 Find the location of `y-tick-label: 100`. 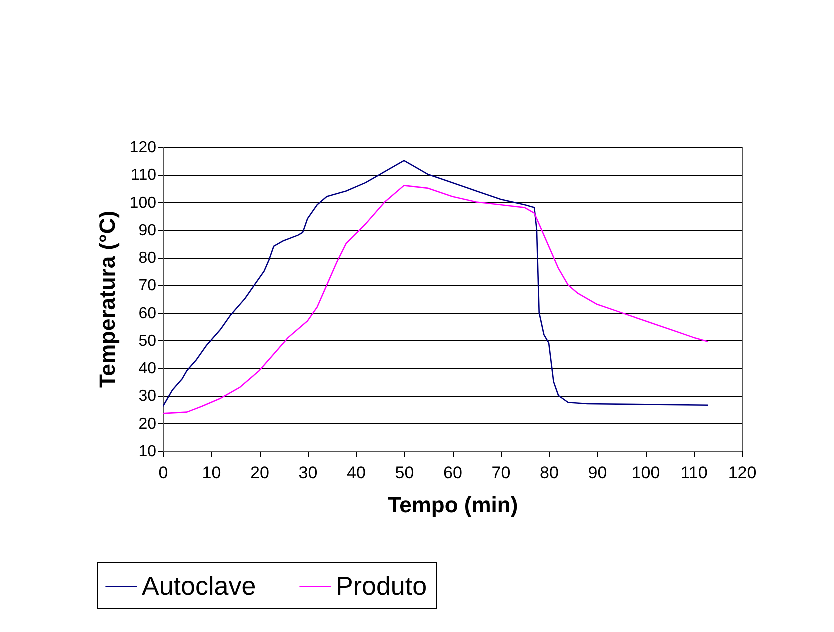

y-tick-label: 100 is located at coordinates (143, 203).